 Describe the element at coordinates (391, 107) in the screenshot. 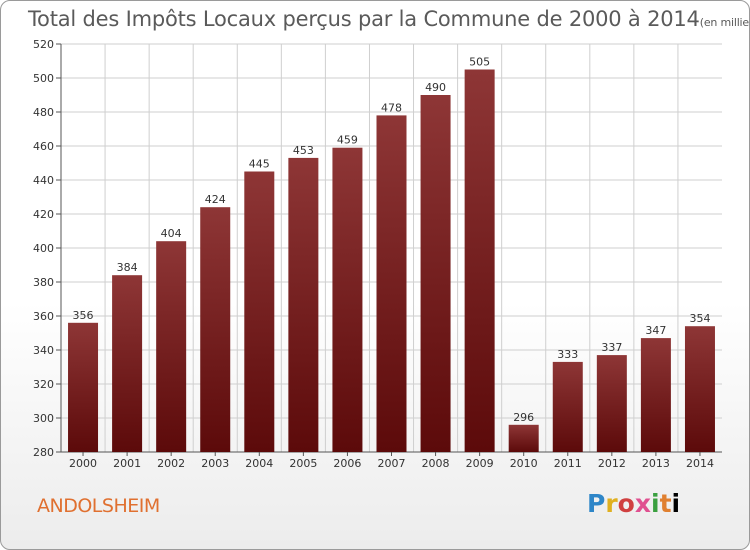

I see `data-label-2007: 478` at that location.